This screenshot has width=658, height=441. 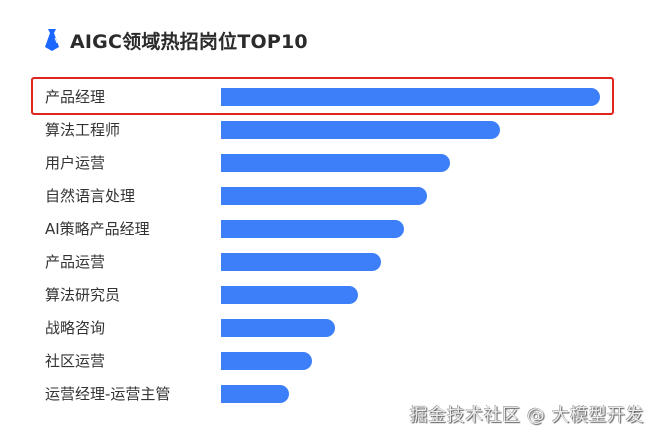 I want to click on chart-row: 产品经理, so click(x=329, y=97).